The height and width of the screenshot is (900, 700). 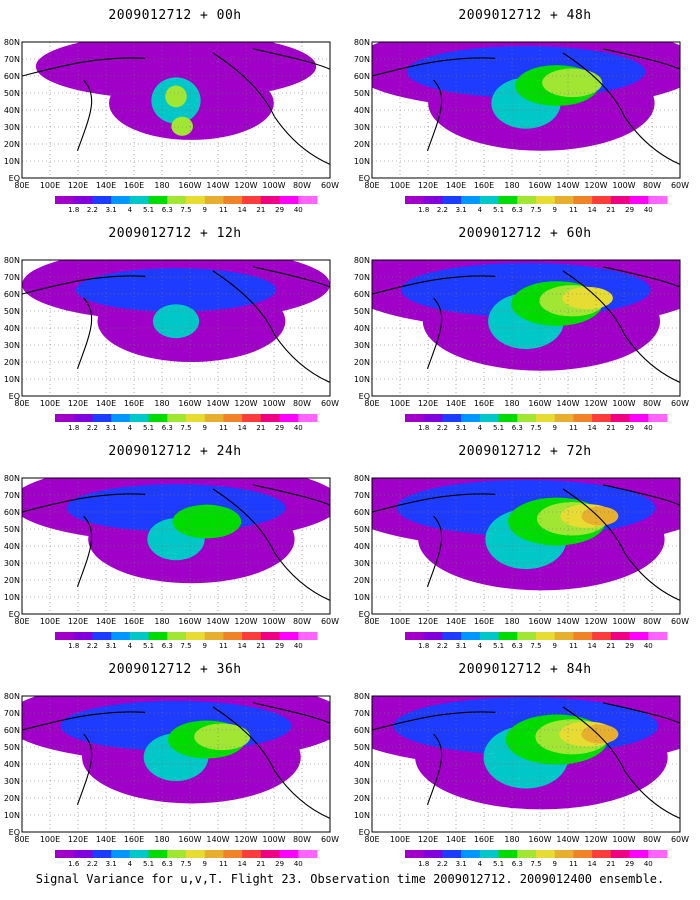 What do you see at coordinates (461, 864) in the screenshot?
I see `colorbar-label: 3.1` at bounding box center [461, 864].